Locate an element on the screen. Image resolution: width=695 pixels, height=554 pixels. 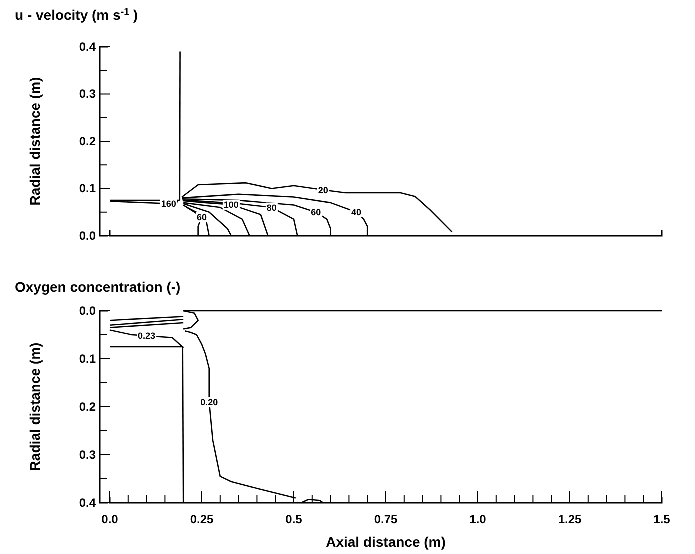
x-tick-label: 1.25 is located at coordinates (570, 519).